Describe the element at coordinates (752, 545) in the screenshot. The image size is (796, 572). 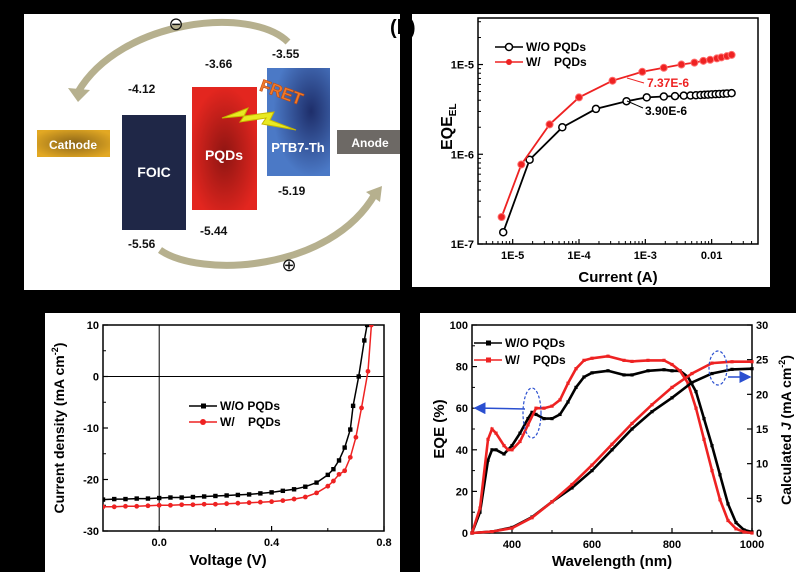
I see `x-tick-label: 1000` at that location.